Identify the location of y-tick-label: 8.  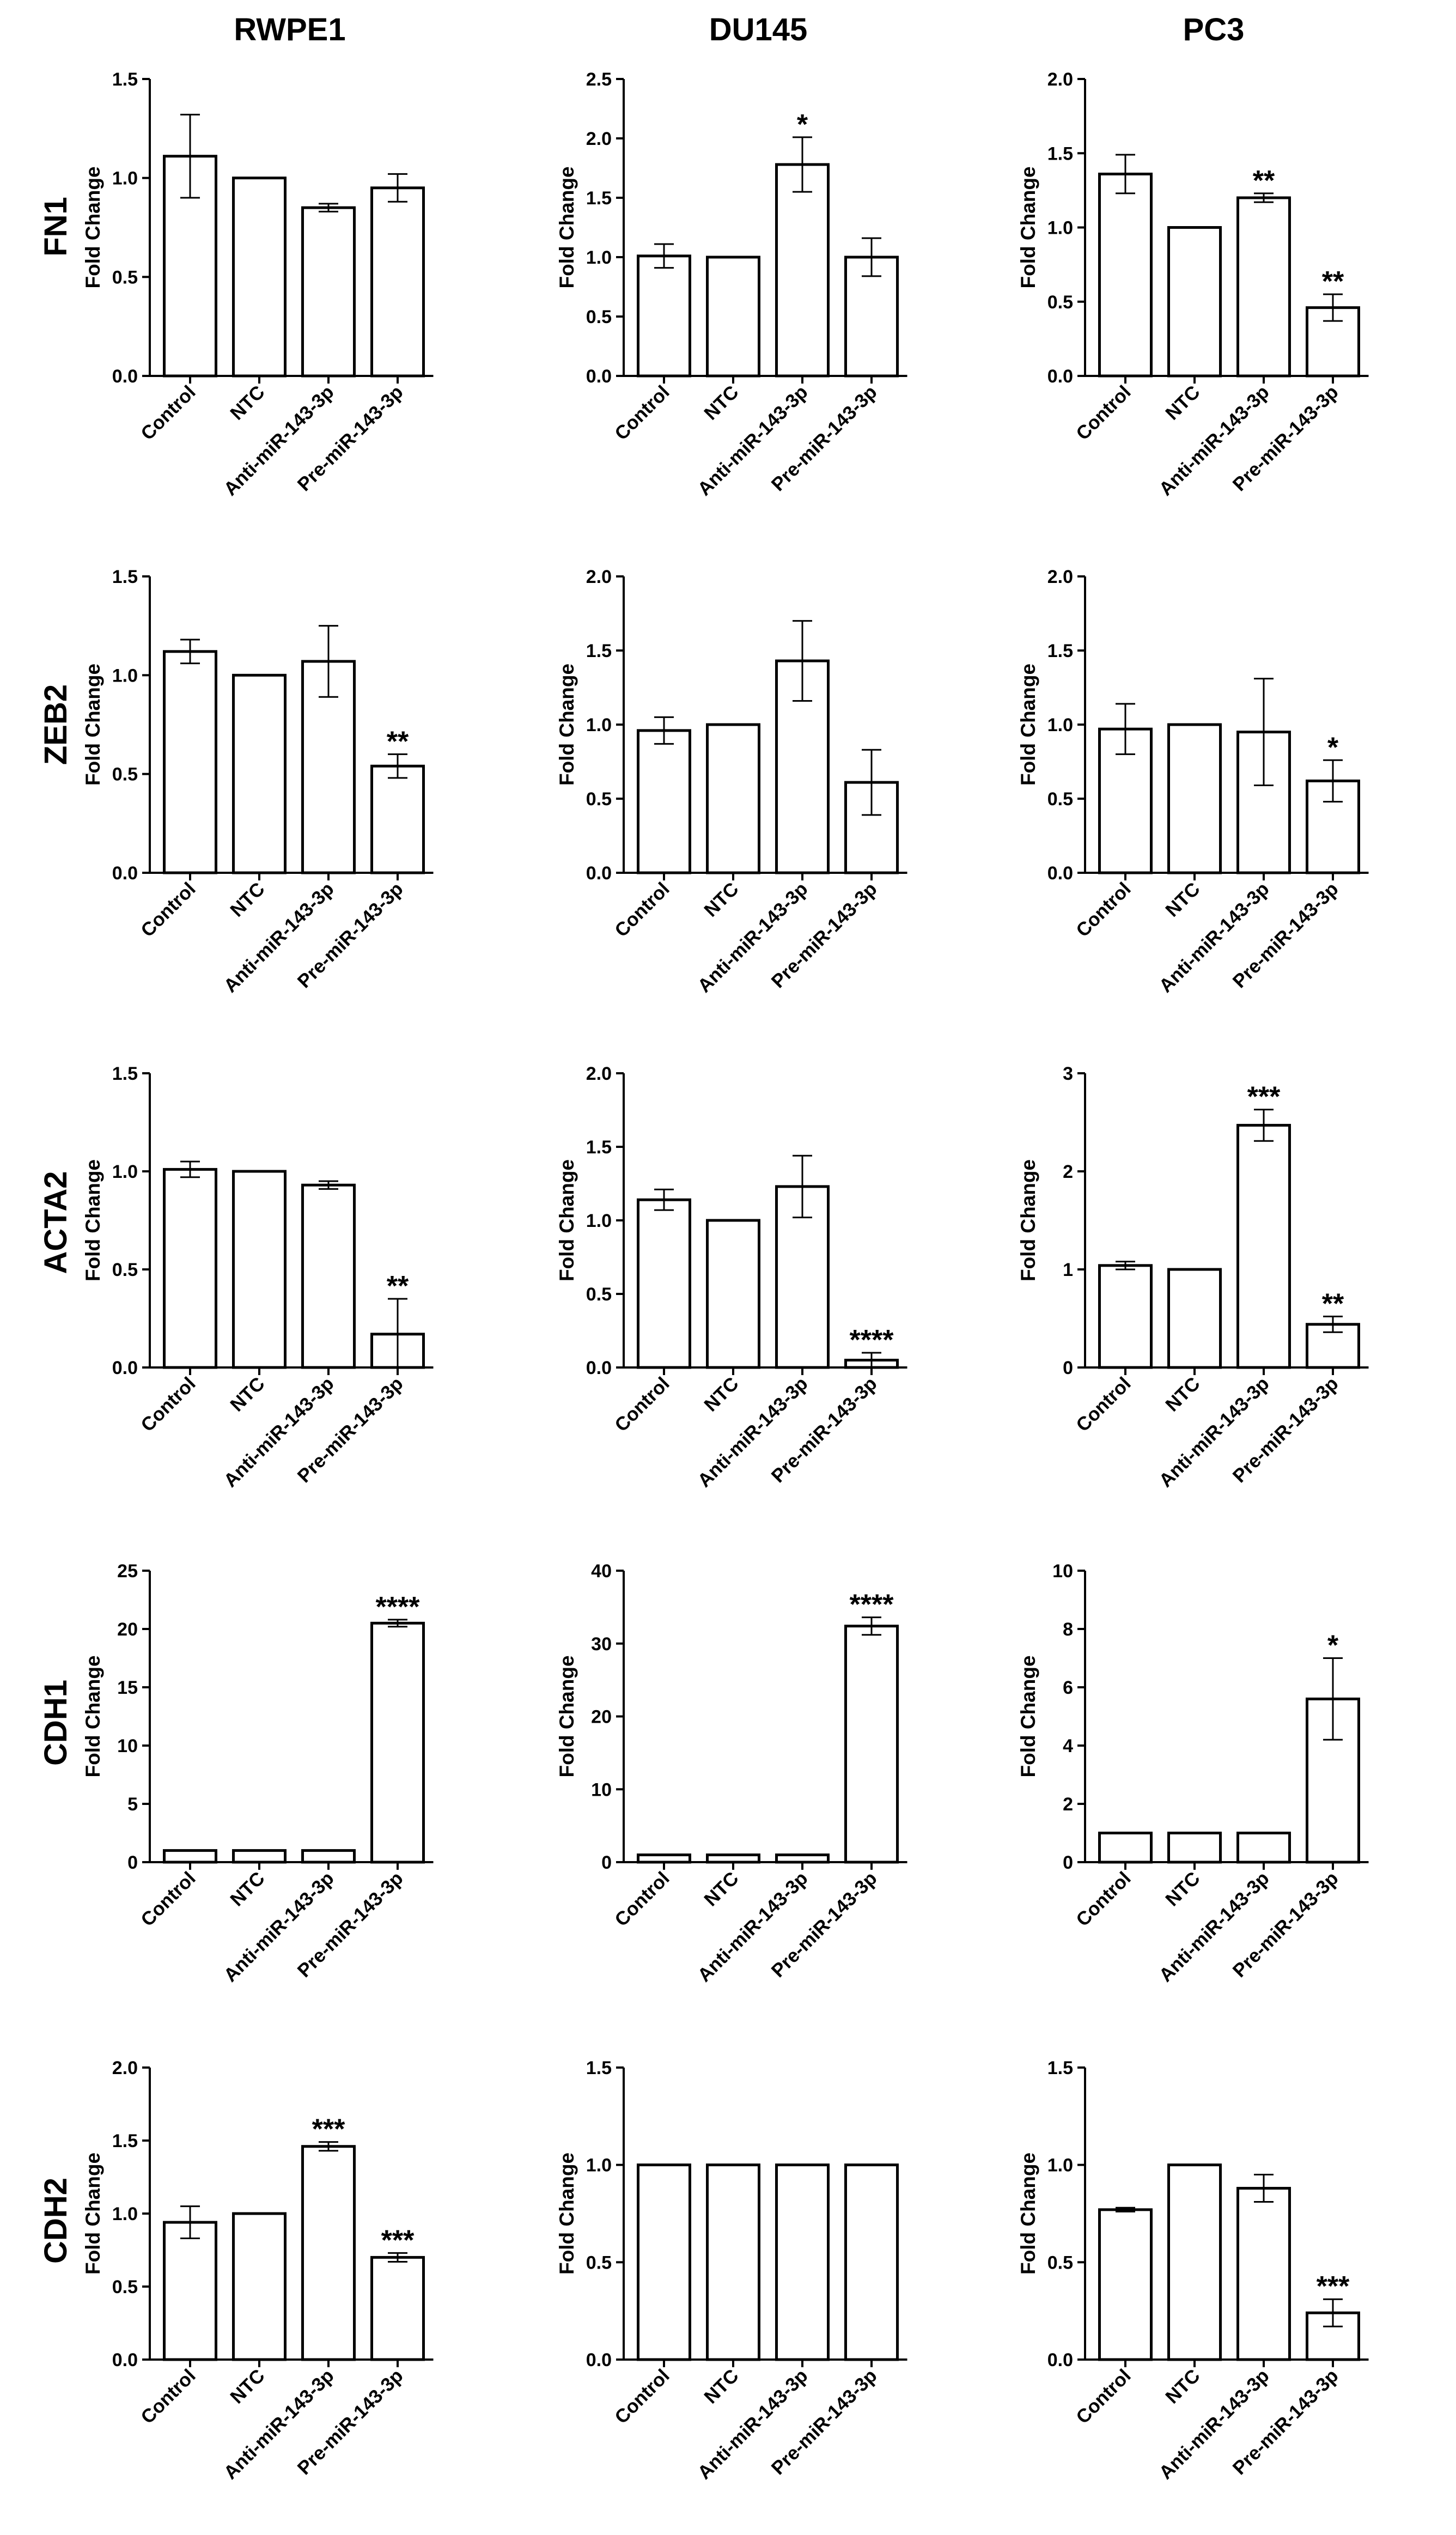
(1068, 1630).